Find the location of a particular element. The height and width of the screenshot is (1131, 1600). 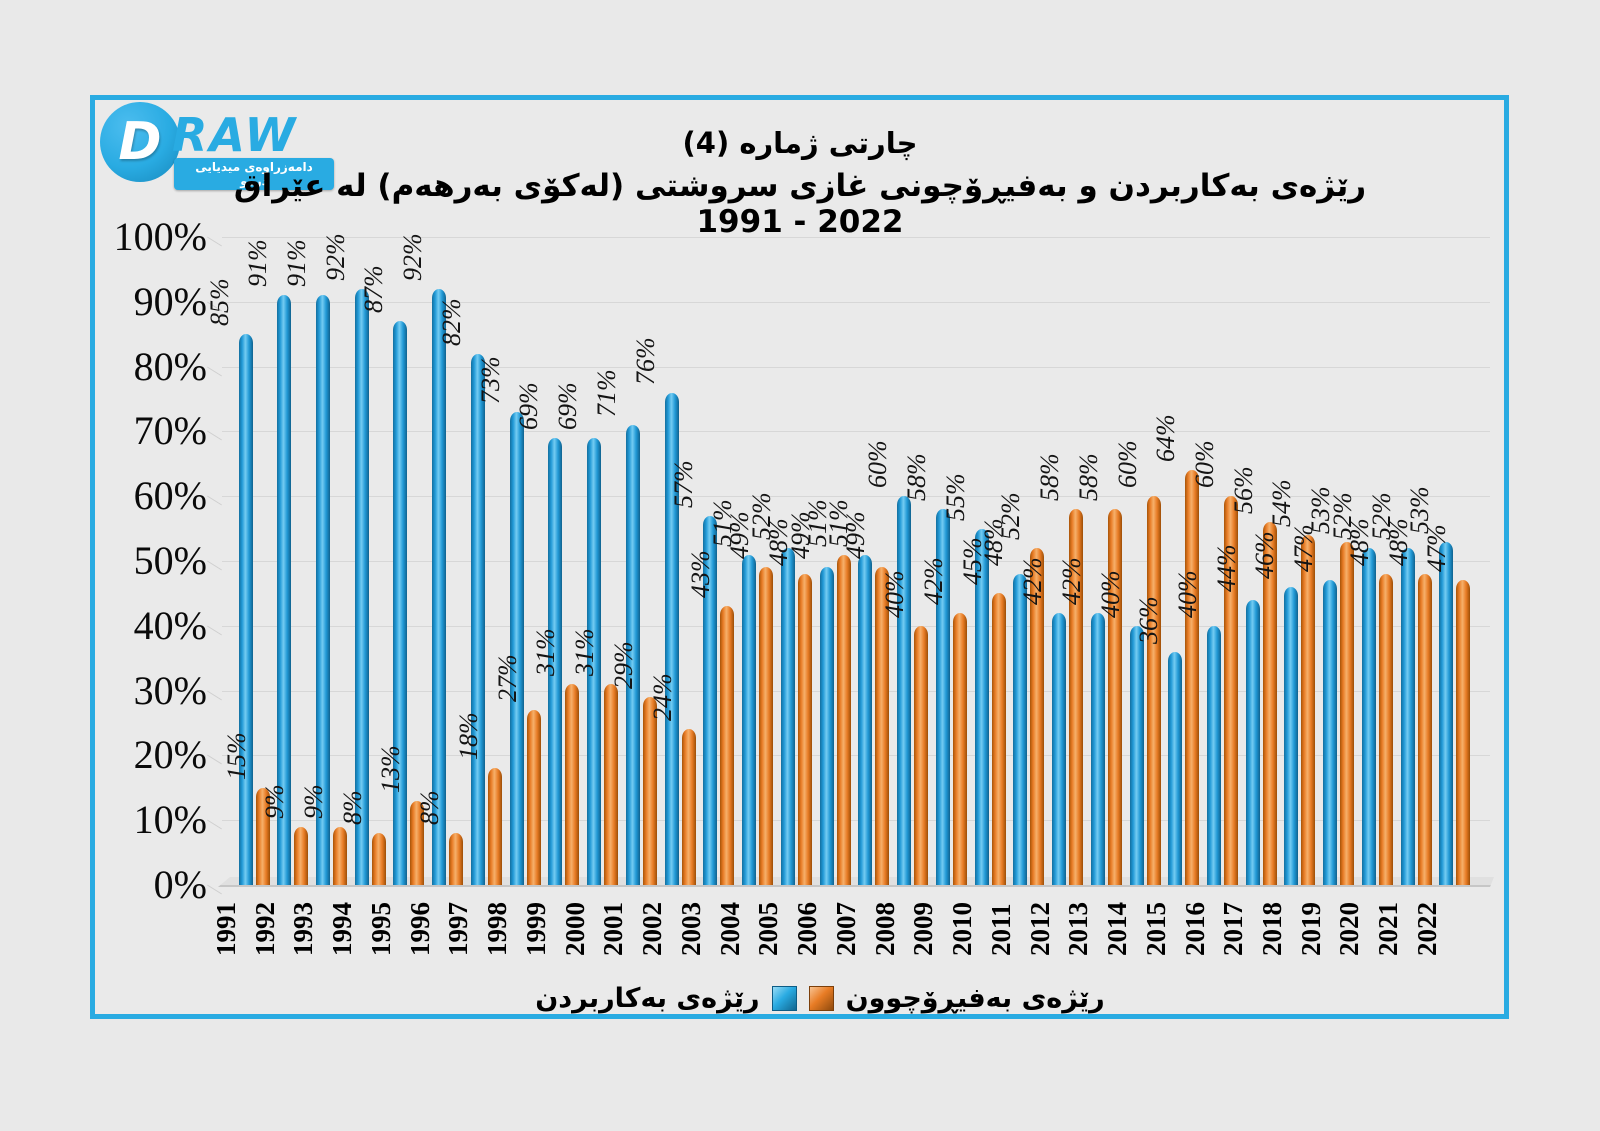

y-tick-60: 60% is located at coordinates (170, 496).